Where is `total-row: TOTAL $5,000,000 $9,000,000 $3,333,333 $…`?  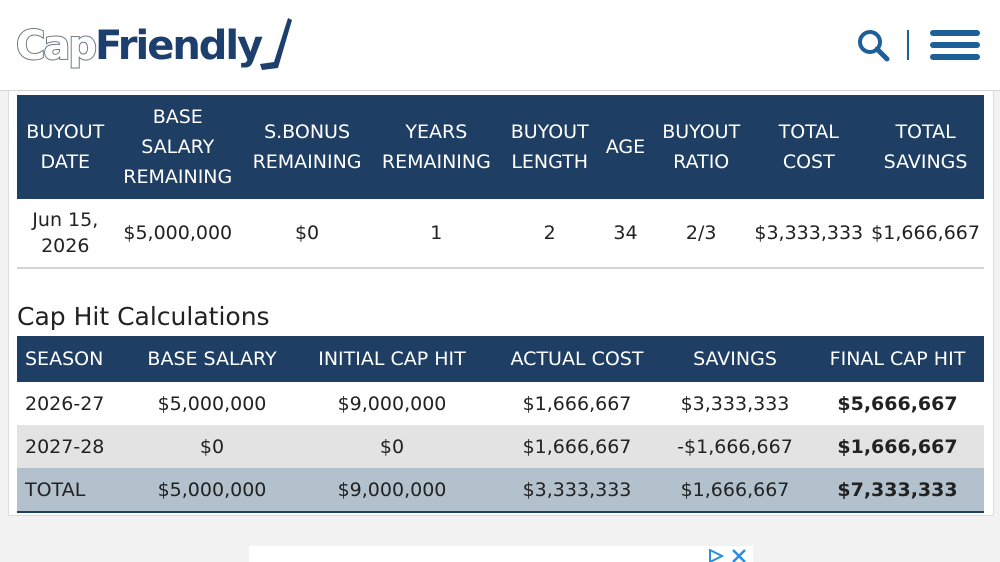 total-row: TOTAL $5,000,000 $9,000,000 $3,333,333 $… is located at coordinates (500, 490).